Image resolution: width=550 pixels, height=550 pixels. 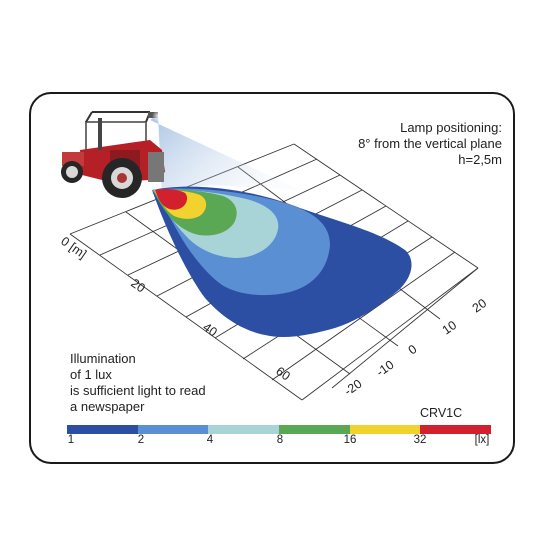 What do you see at coordinates (91, 374) in the screenshot?
I see `note-line-2: of 1 lux` at bounding box center [91, 374].